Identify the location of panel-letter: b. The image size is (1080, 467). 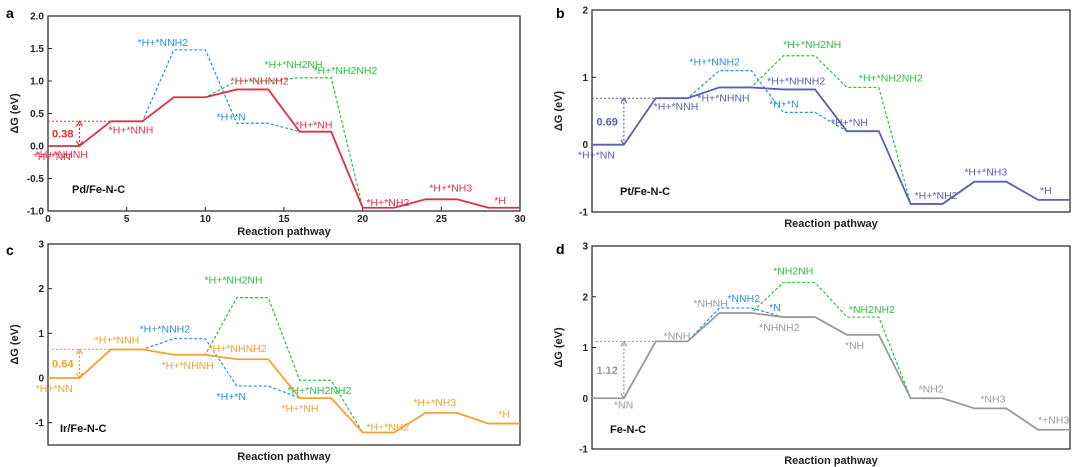
(560, 13).